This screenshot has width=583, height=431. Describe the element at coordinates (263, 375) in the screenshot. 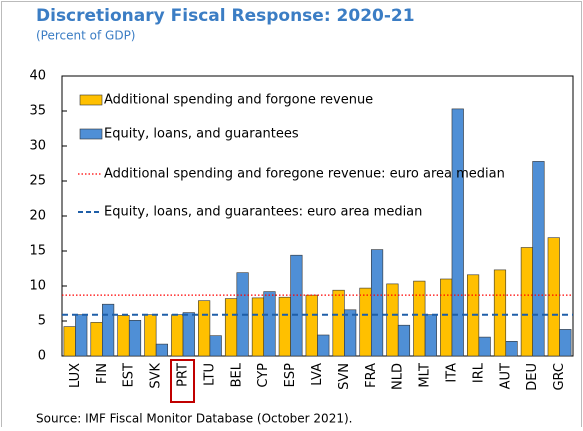

I see `x-tick-label: CYP` at that location.